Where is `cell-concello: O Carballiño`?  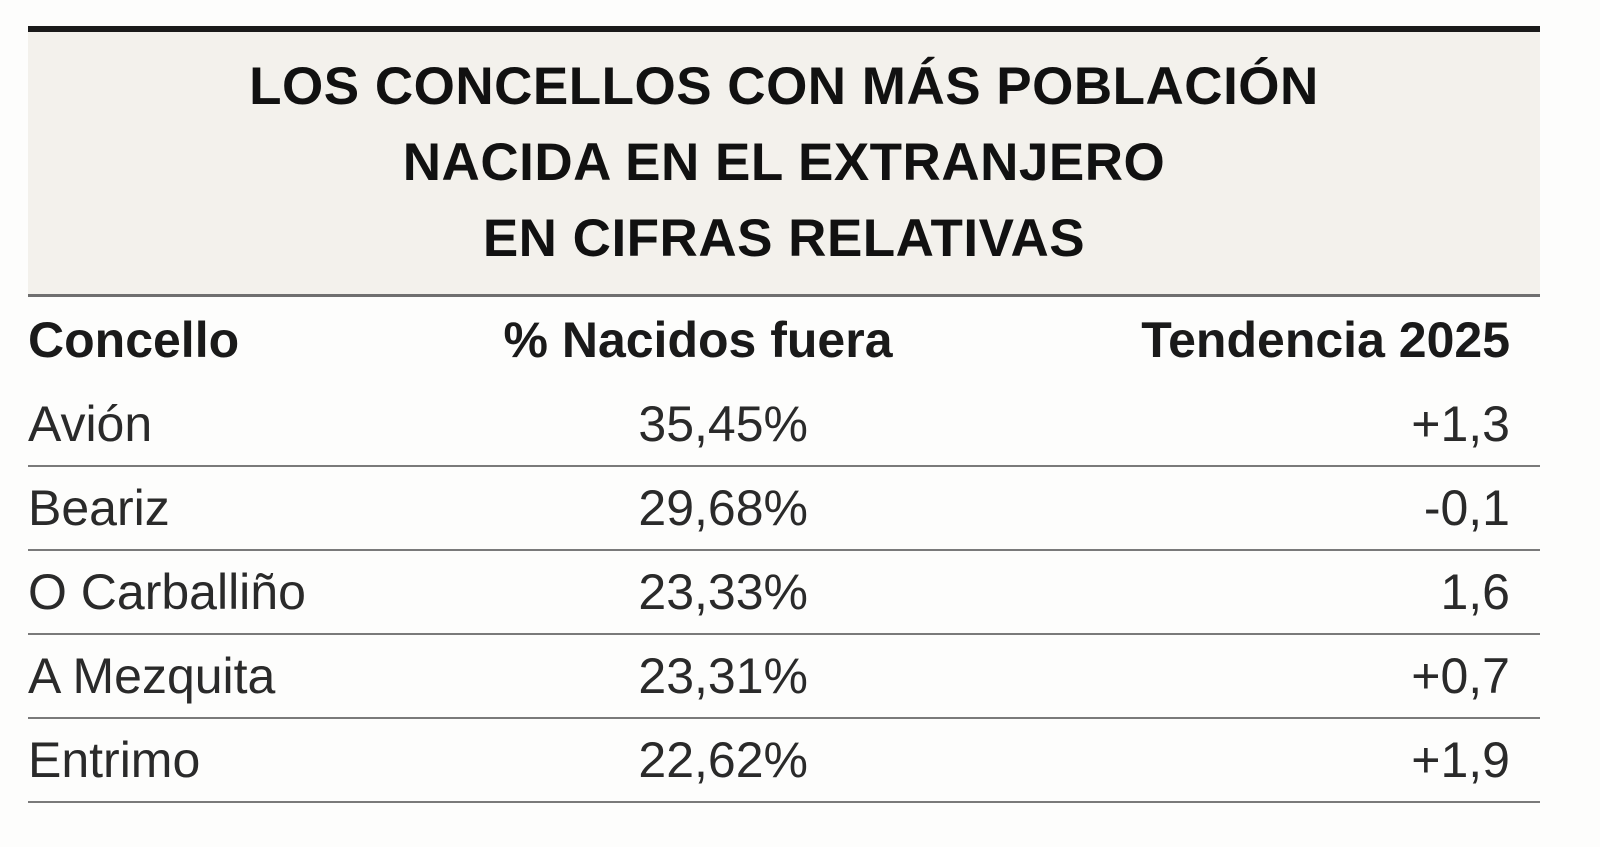 cell-concello: O Carballiño is located at coordinates (238, 592).